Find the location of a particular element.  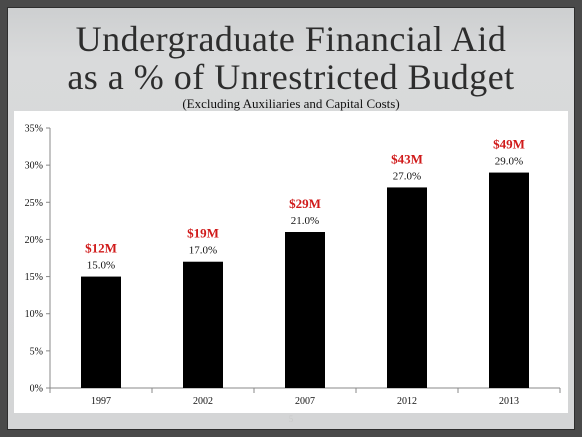

bar-2013 is located at coordinates (509, 280).